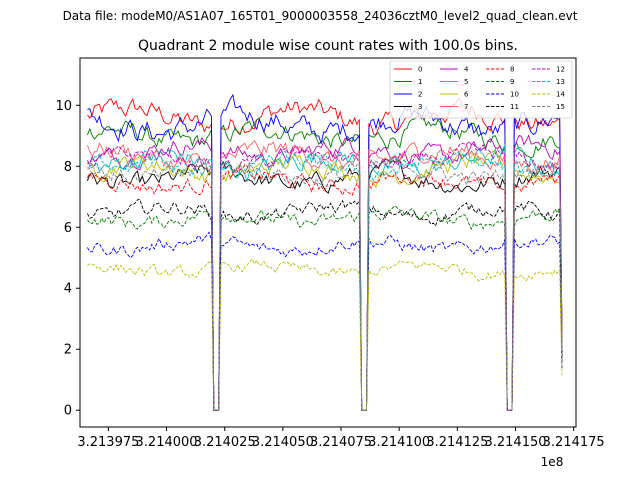 This screenshot has width=640, height=480. I want to click on legend-label-12: 12, so click(560, 70).